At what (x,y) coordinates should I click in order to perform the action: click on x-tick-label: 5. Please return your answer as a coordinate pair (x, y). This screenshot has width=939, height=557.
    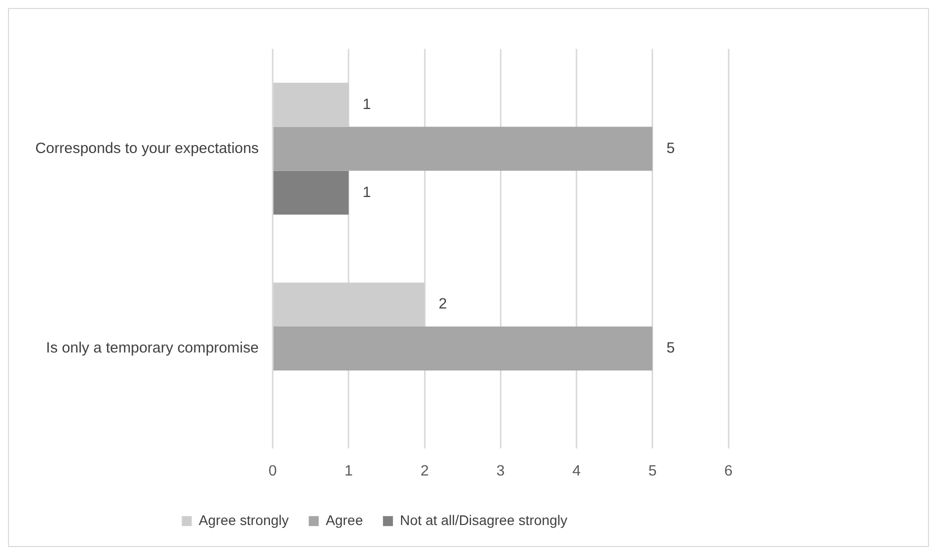
    Looking at the image, I should click on (652, 471).